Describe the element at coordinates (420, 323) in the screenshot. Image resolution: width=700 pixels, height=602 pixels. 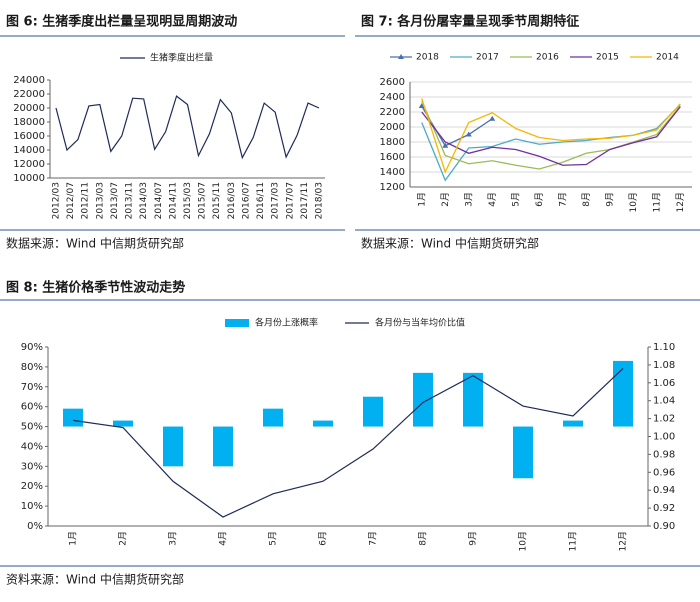
I see `legend-label: 各月份与当年均价比值` at that location.